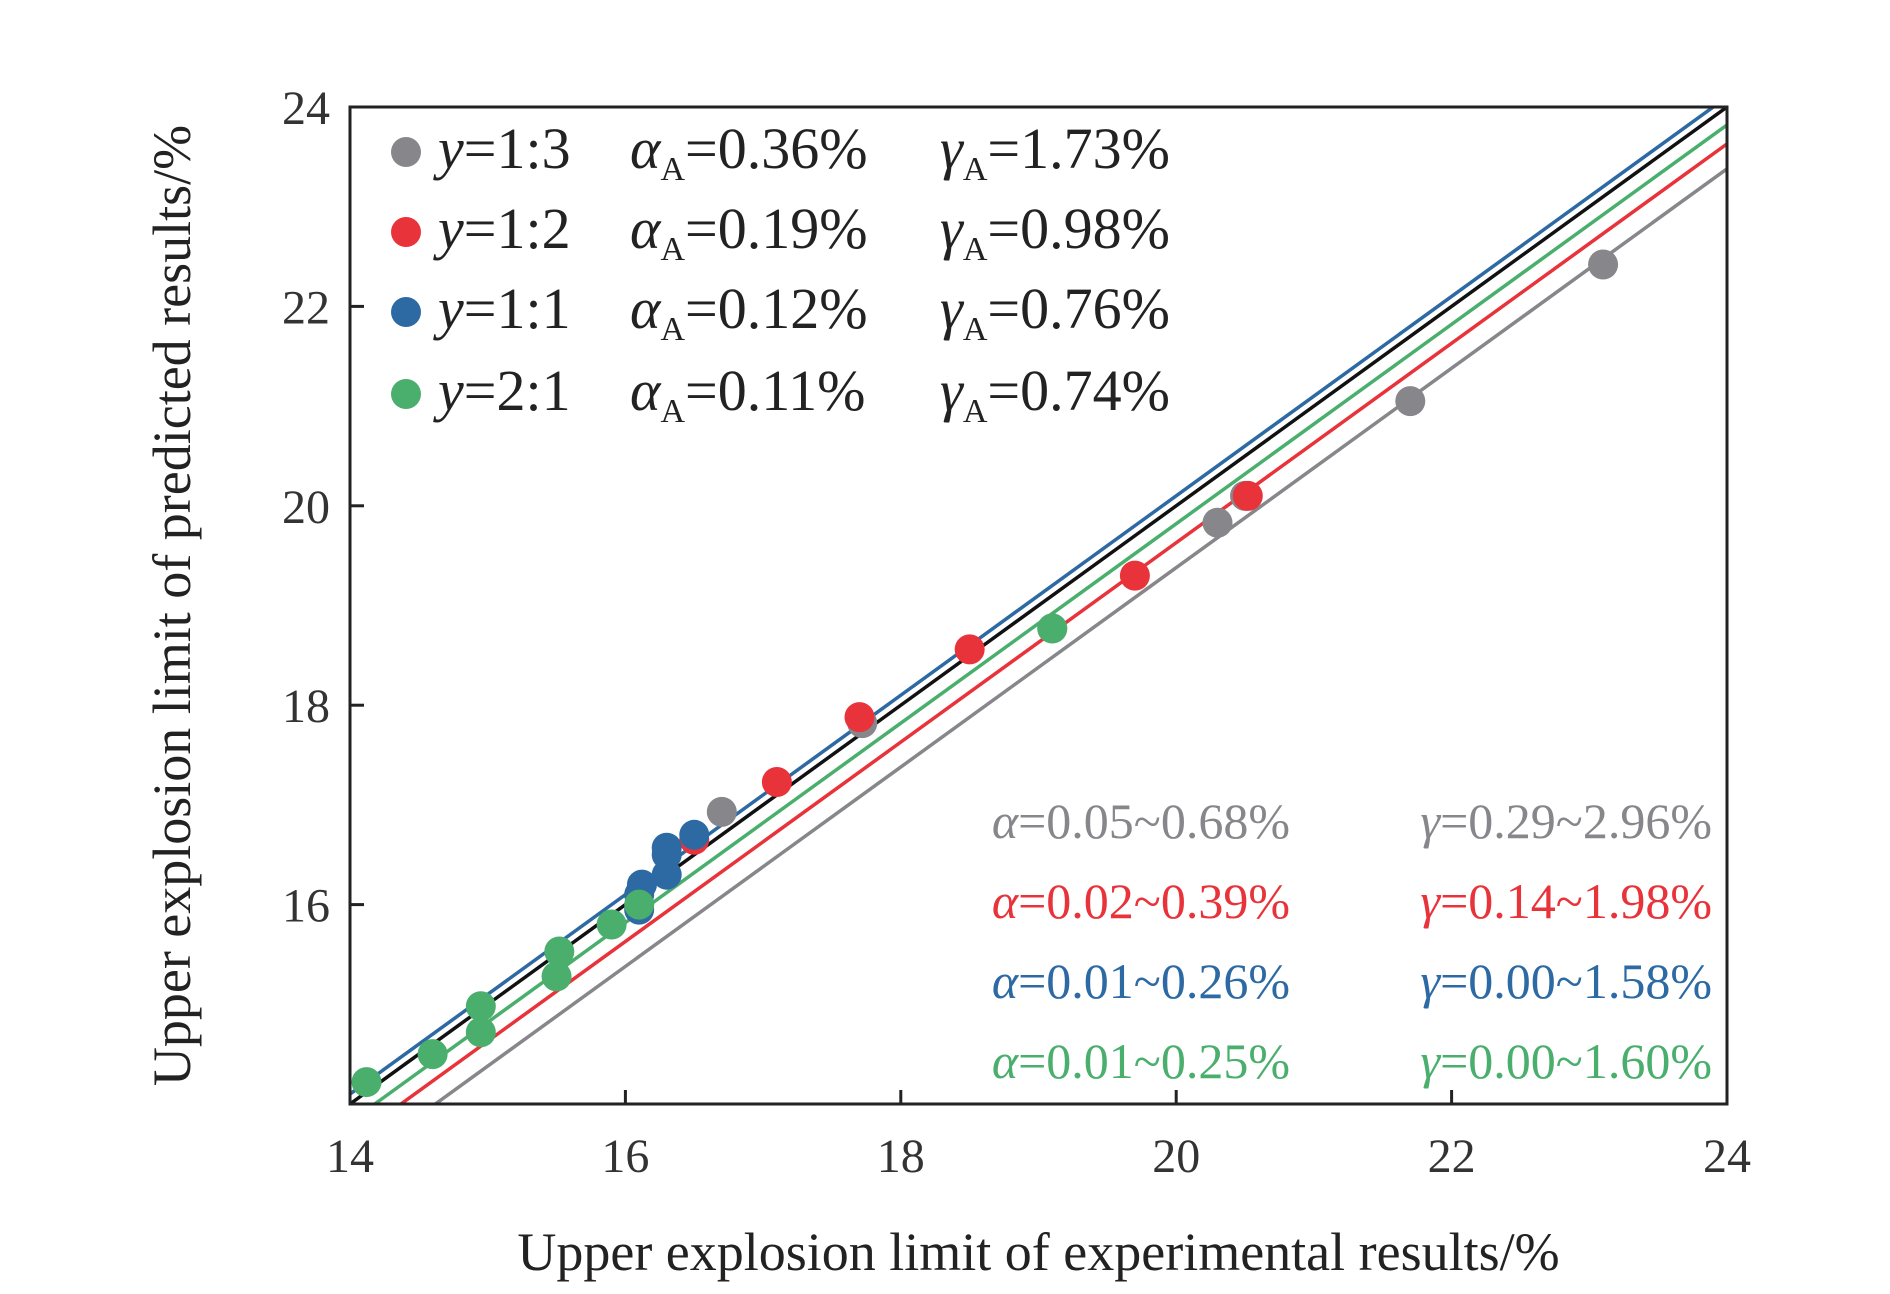  I want to click on legend-alpha-1: αA=0.36%, so click(749, 152).